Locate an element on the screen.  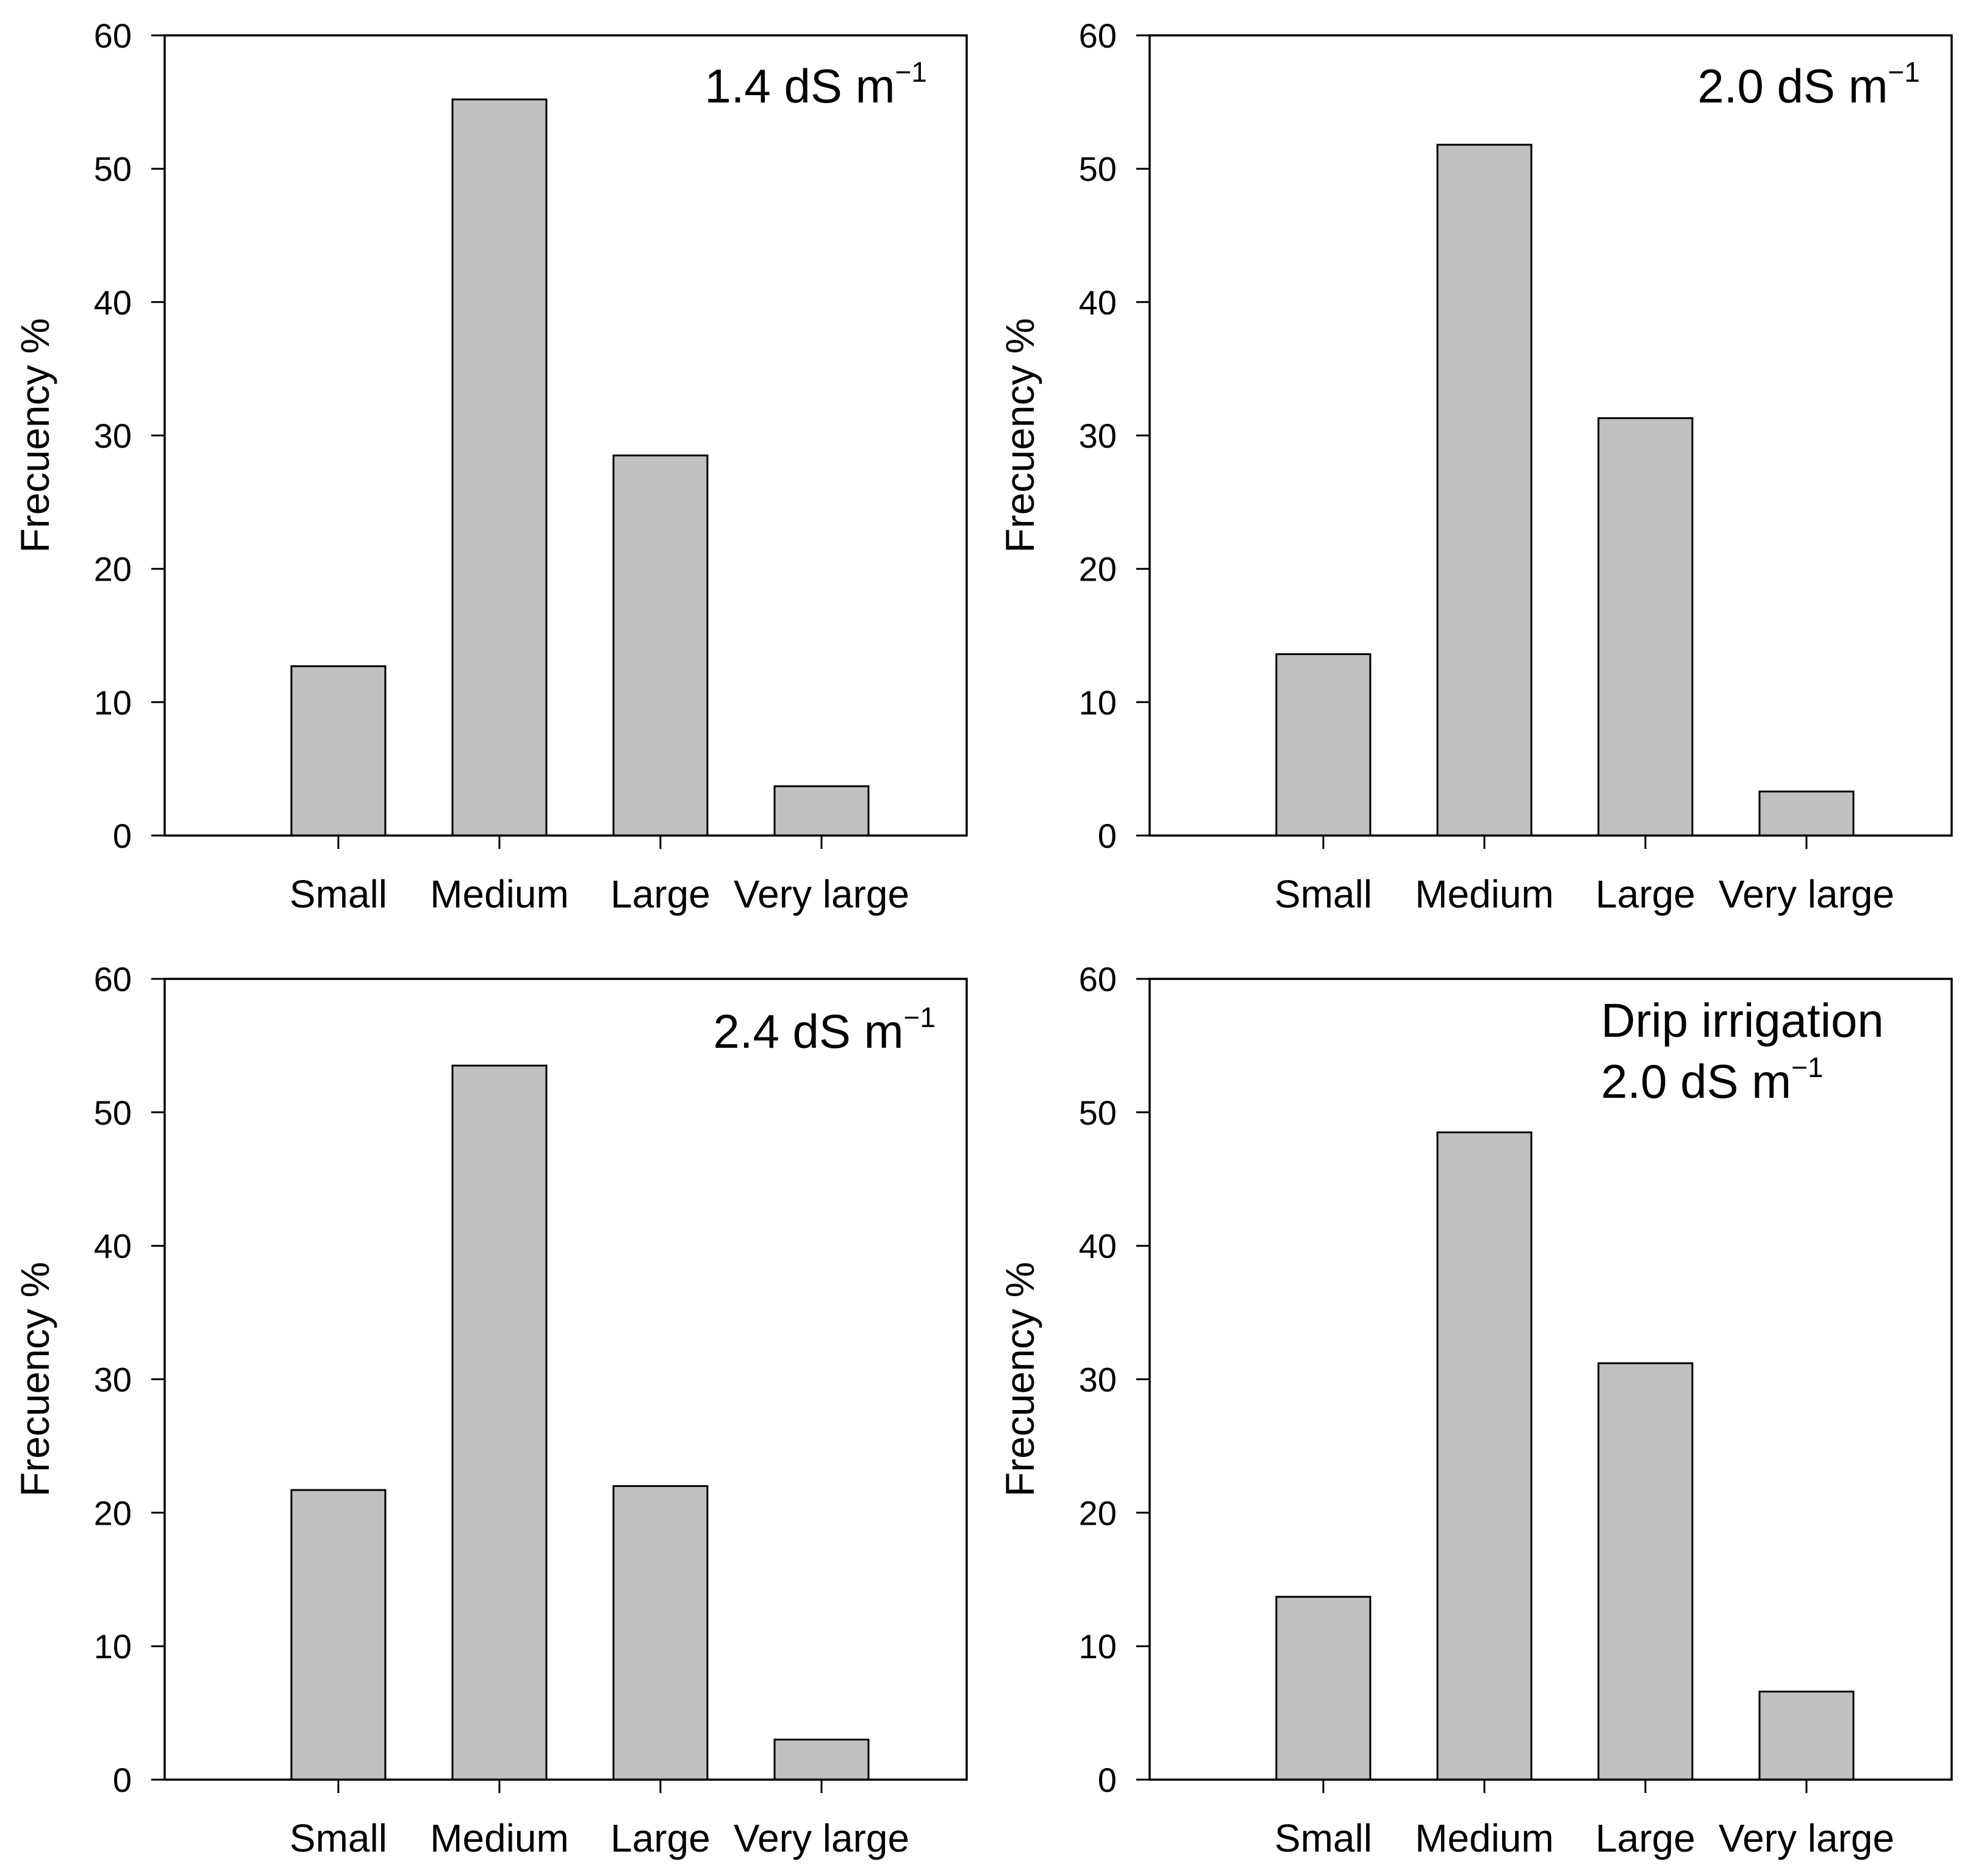
panel-label-text: 1.4 dS m is located at coordinates (800, 86).